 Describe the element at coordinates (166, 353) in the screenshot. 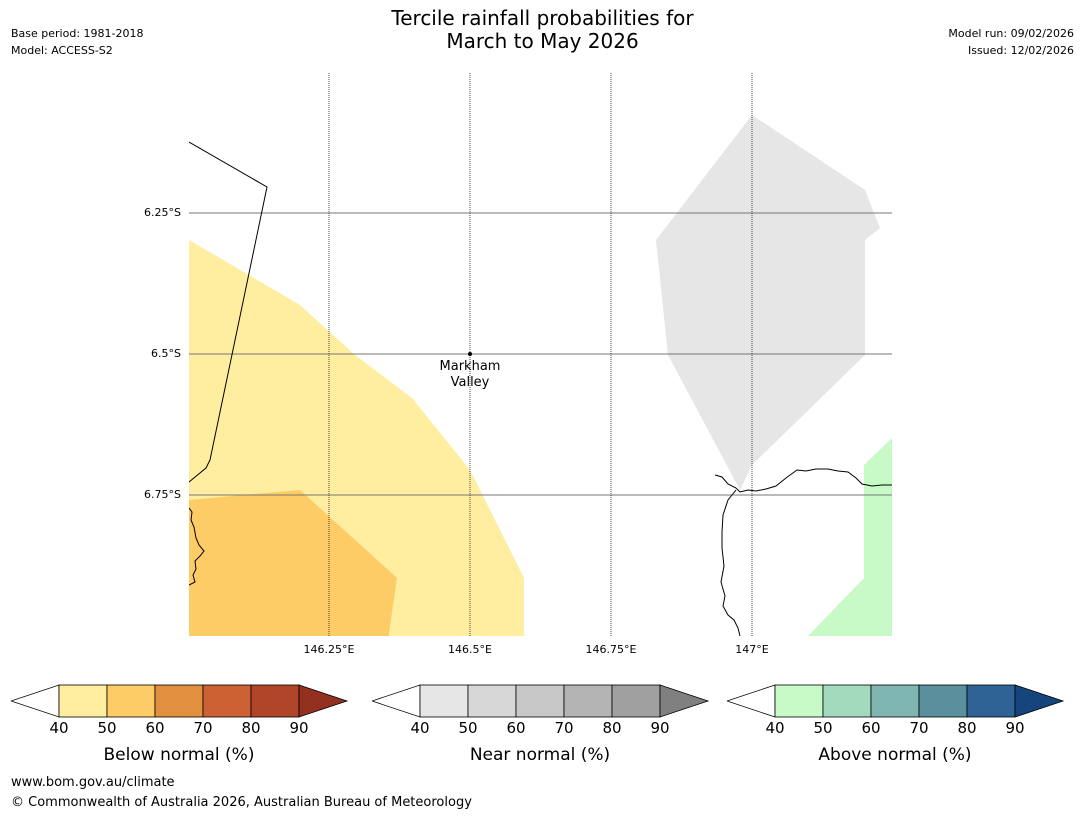

I see `lat-label-6-5: 6.5°S` at that location.